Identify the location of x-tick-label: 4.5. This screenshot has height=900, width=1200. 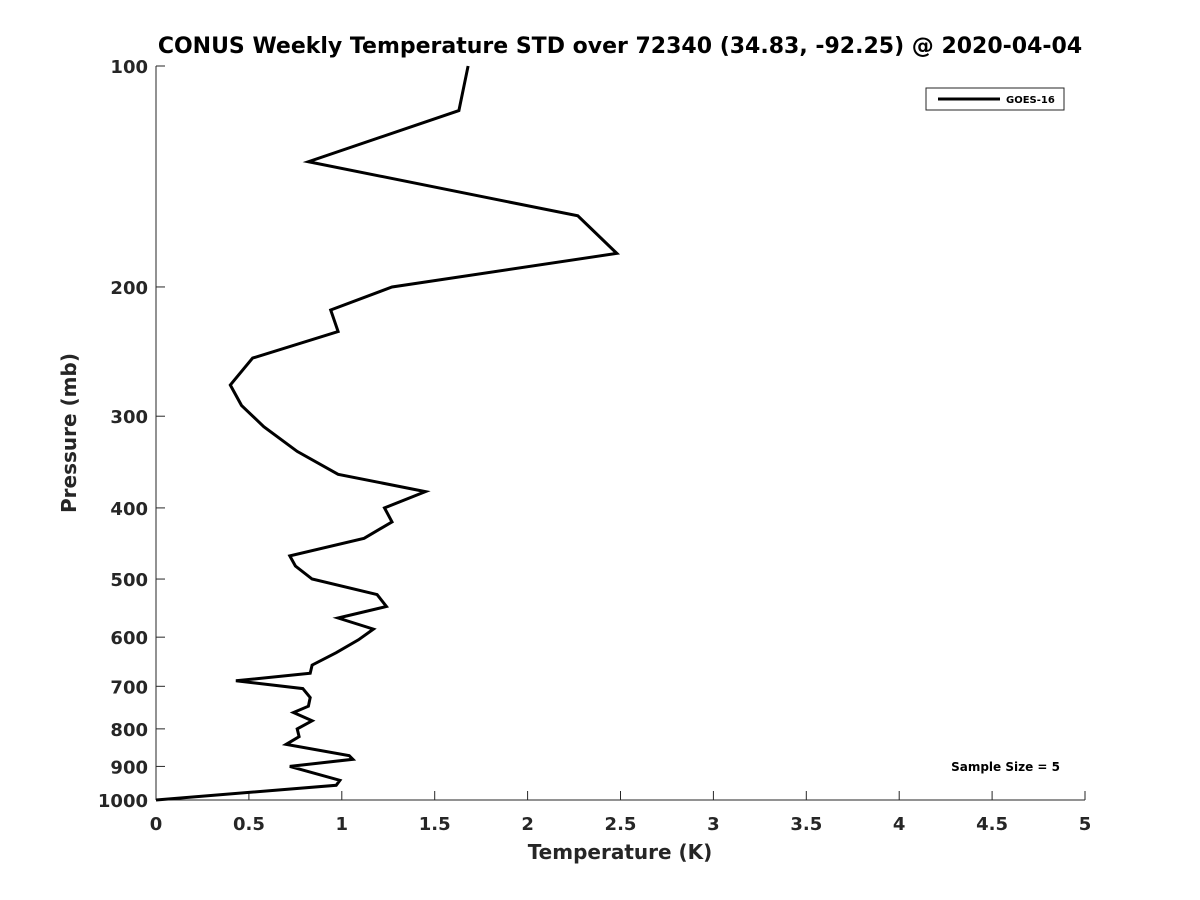
(992, 824).